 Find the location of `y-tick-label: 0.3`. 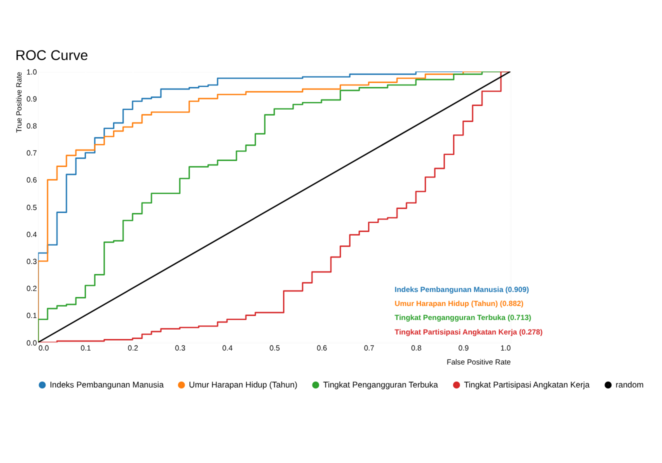

y-tick-label: 0.3 is located at coordinates (31, 261).